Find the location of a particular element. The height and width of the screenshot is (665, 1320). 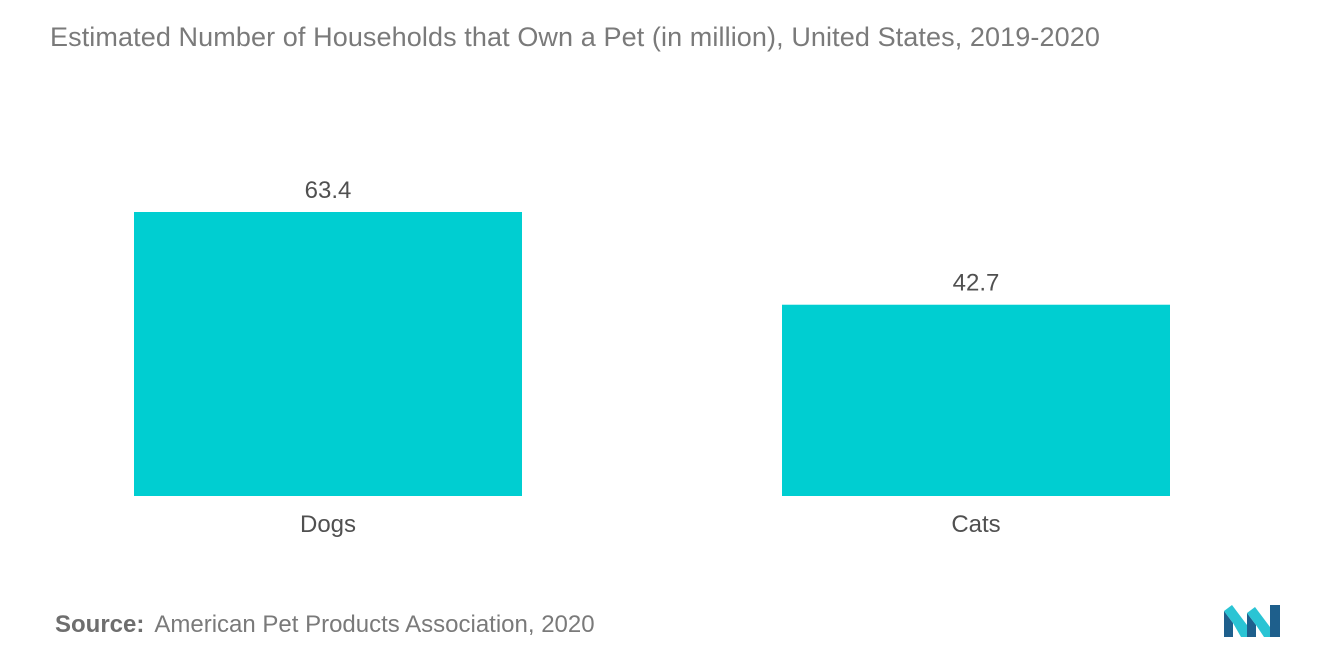

source-label: Source: is located at coordinates (100, 624).